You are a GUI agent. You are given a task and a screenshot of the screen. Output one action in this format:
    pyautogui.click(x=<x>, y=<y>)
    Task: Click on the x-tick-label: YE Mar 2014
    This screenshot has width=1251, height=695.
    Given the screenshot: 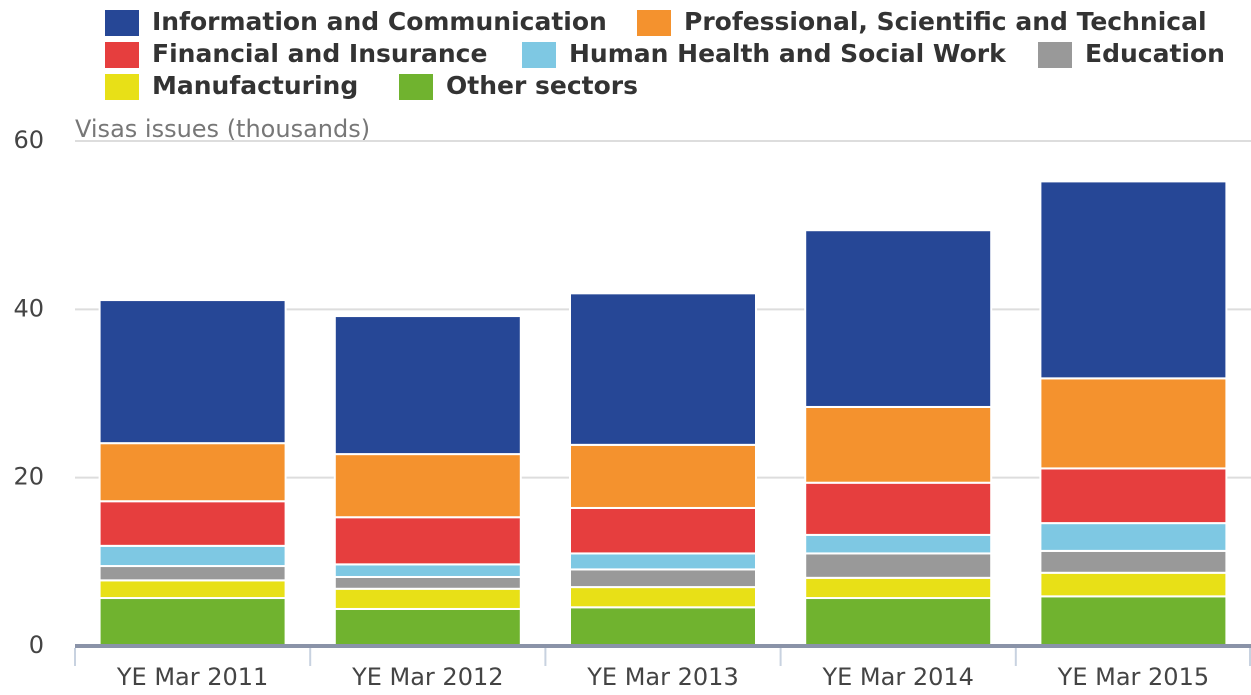 What is the action you would take?
    pyautogui.click(x=897, y=677)
    